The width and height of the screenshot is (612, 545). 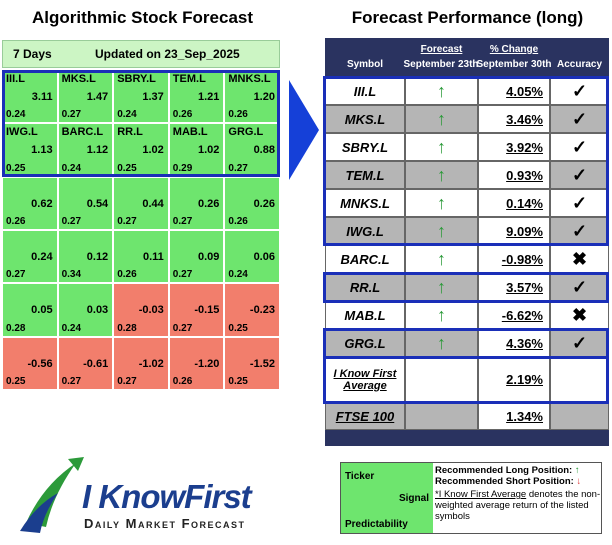 What do you see at coordinates (514, 343) in the screenshot?
I see `row-change: 4.36%` at bounding box center [514, 343].